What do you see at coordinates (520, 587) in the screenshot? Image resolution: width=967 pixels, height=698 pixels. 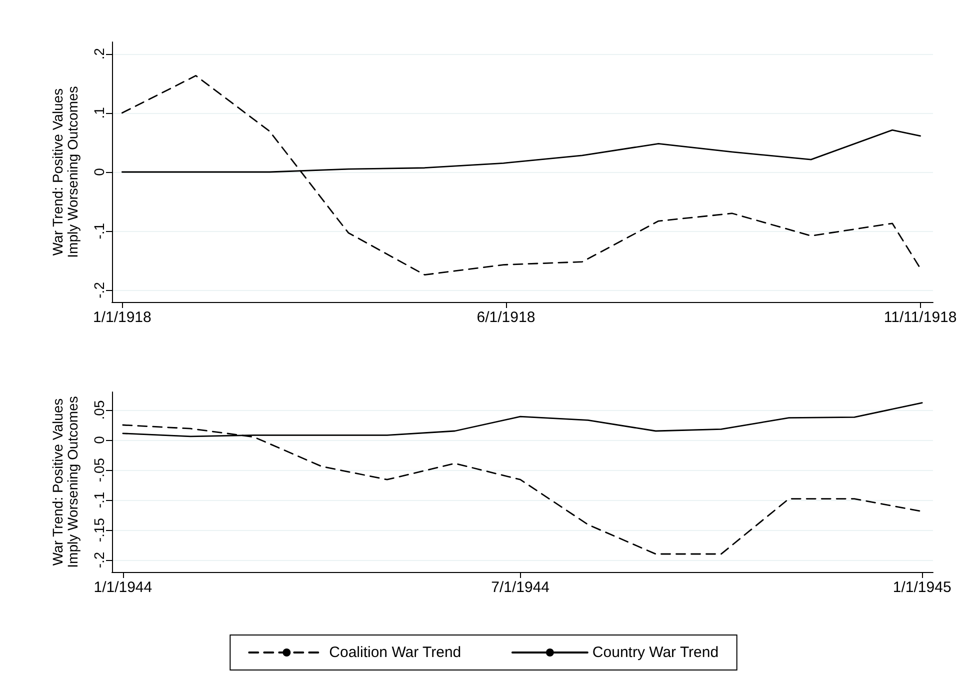 I see `x-tick-label: 7/1/1944` at bounding box center [520, 587].